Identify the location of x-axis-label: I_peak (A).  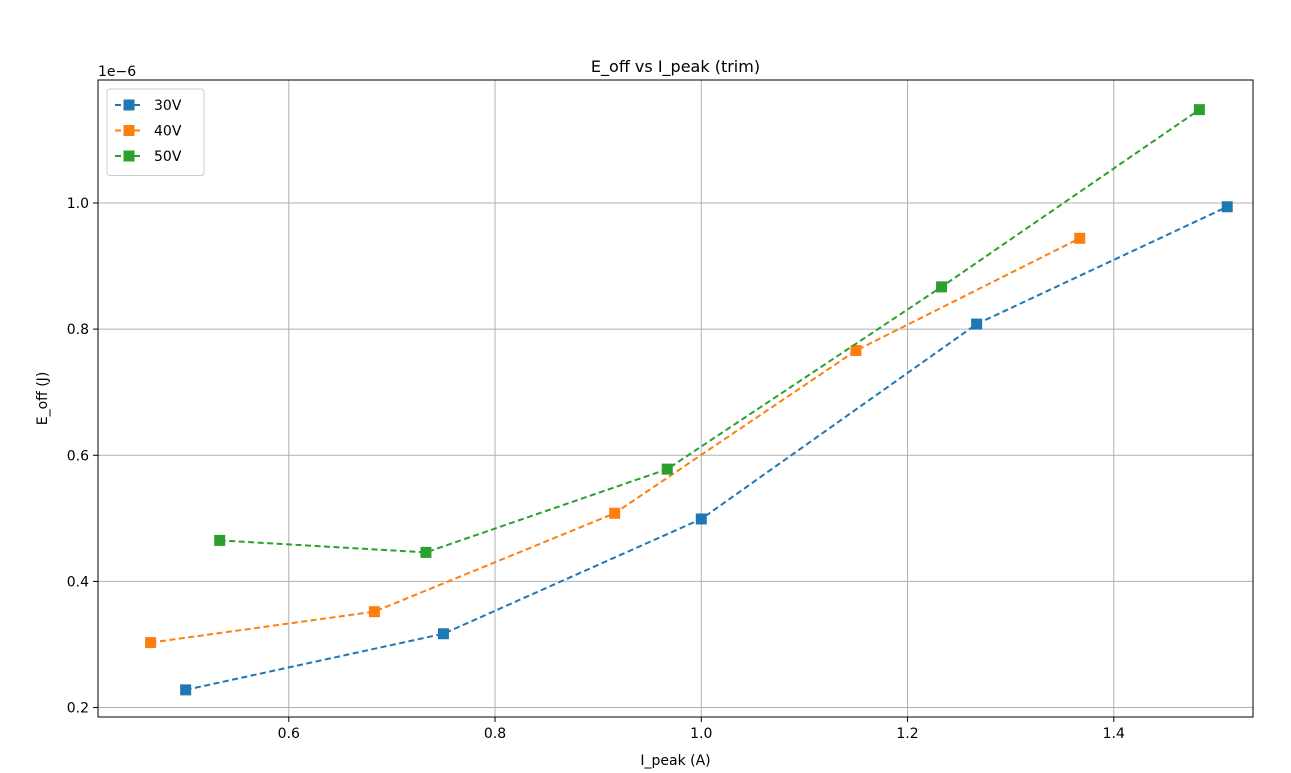
(675, 761).